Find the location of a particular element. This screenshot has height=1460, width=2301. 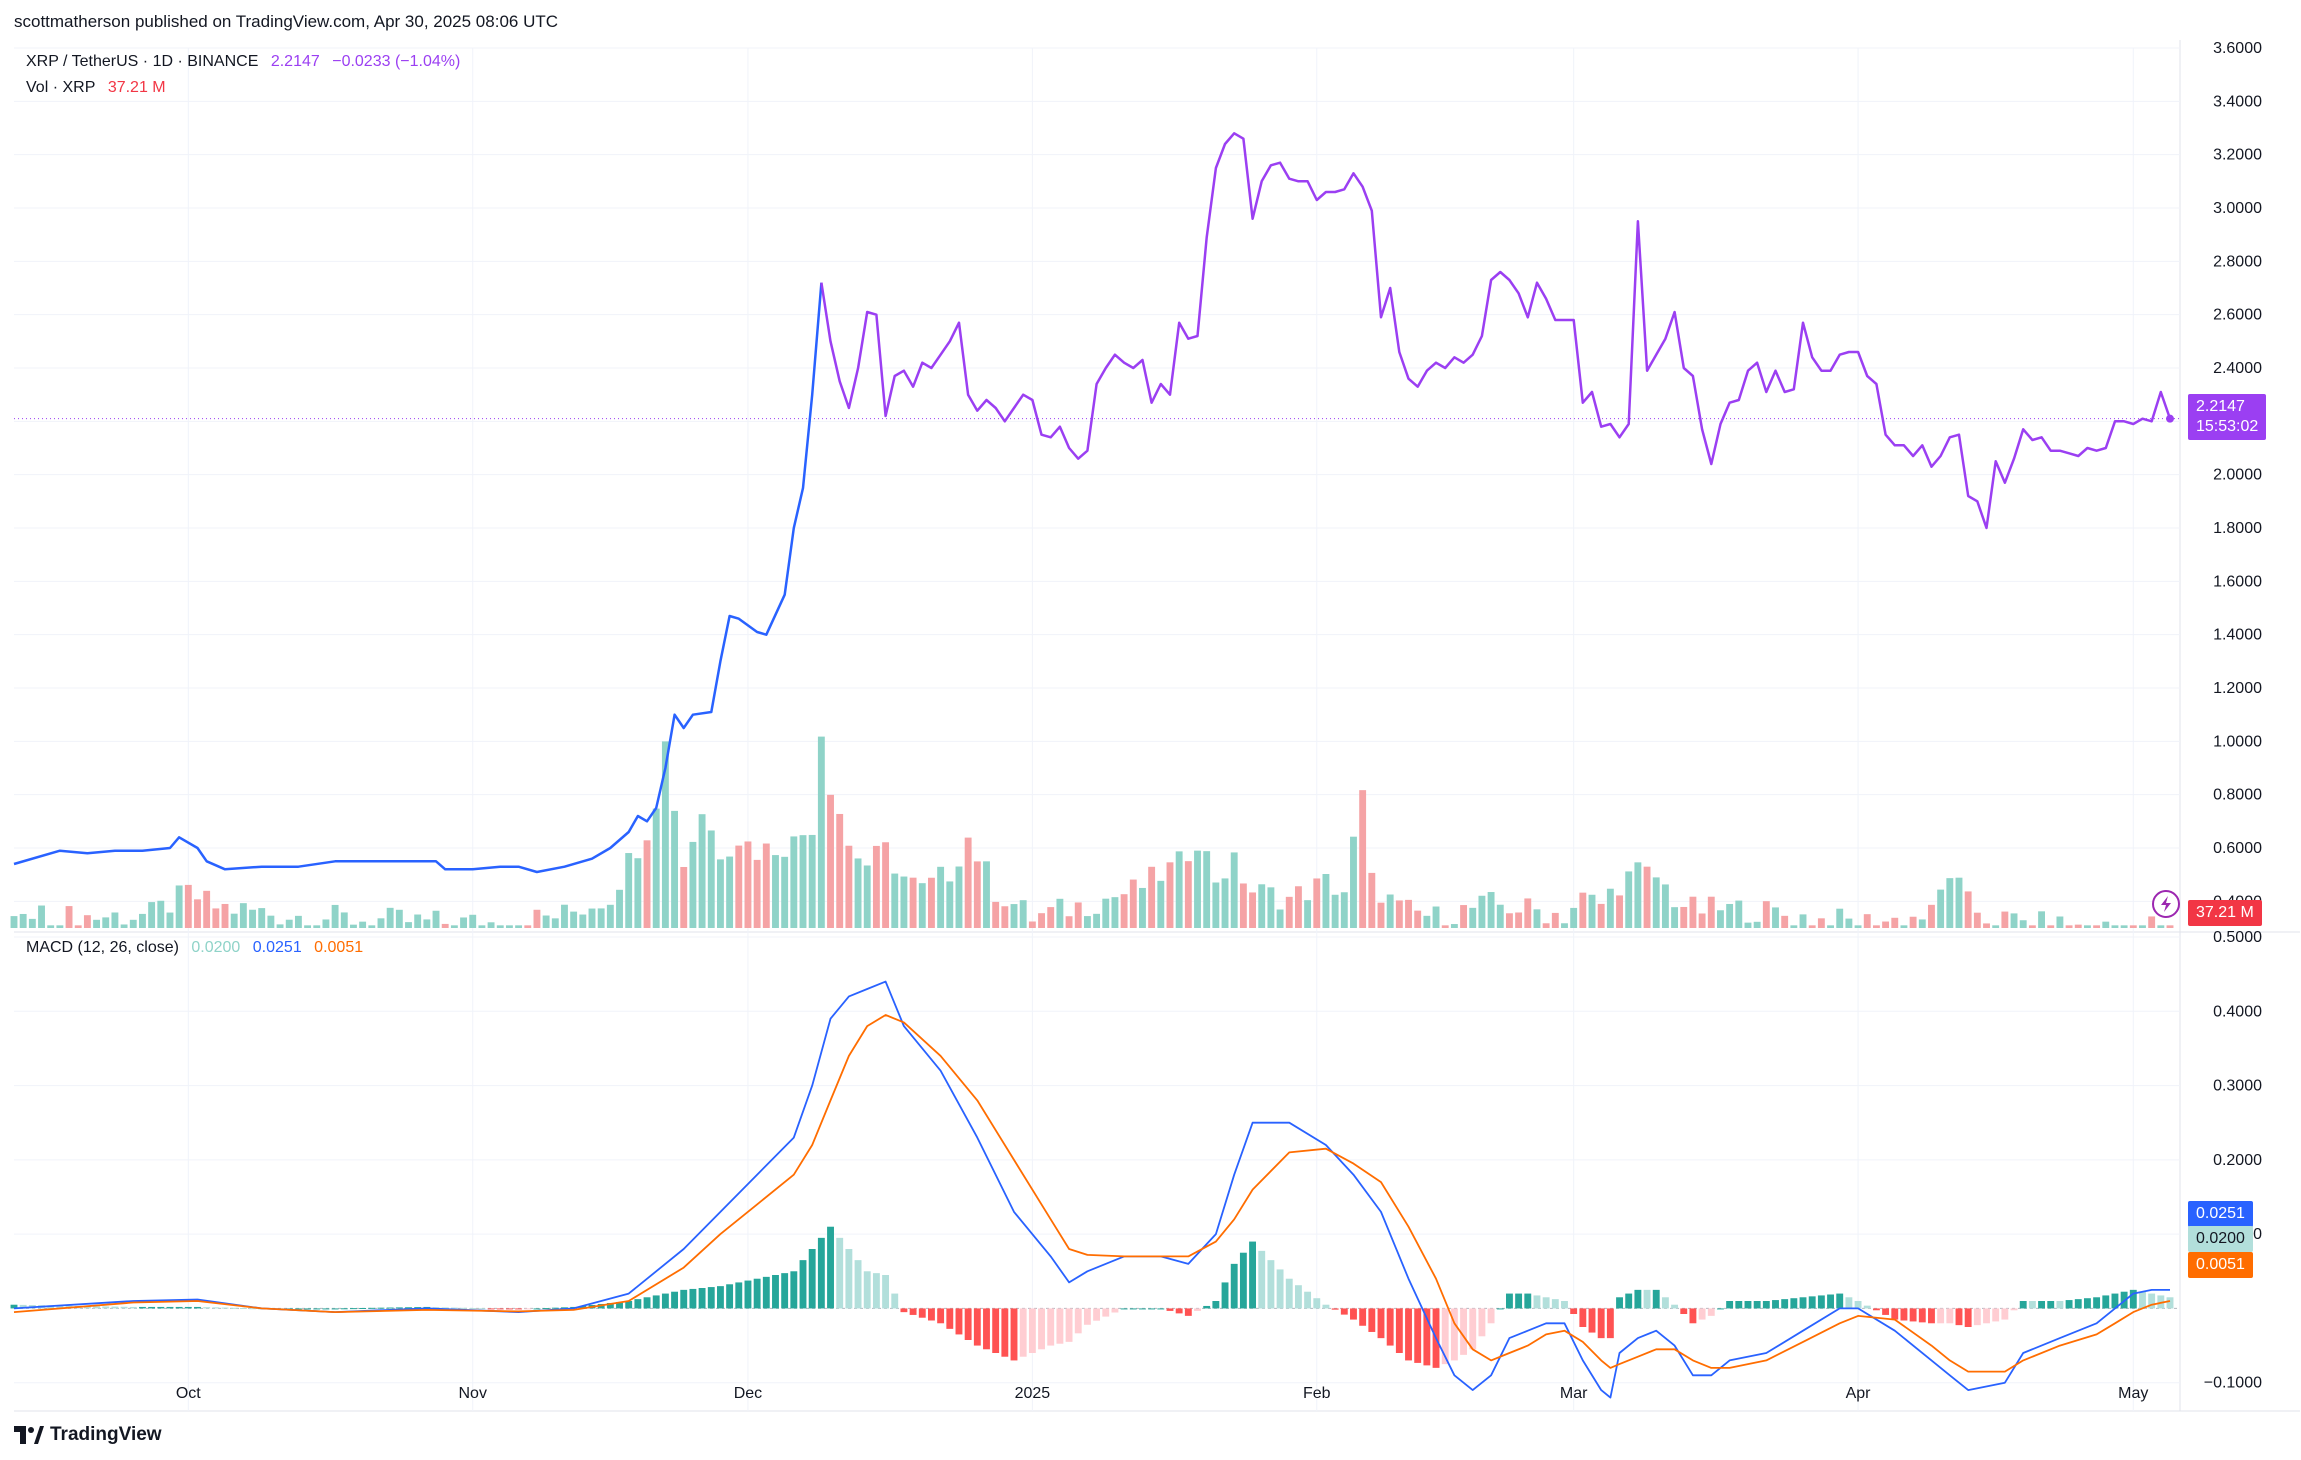

tradingview-logo-icon is located at coordinates (29, 1435).